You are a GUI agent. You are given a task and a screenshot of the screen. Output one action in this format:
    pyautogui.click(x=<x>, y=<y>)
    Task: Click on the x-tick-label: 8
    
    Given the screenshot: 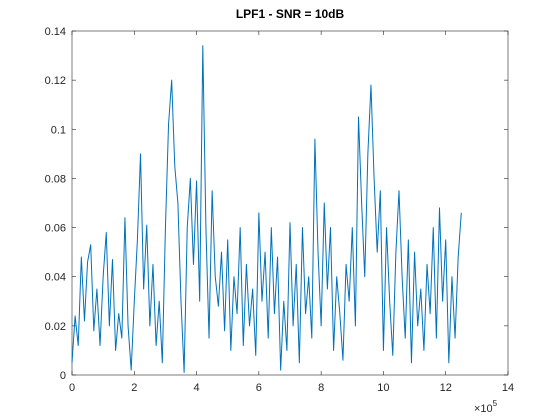 What is the action you would take?
    pyautogui.click(x=321, y=388)
    